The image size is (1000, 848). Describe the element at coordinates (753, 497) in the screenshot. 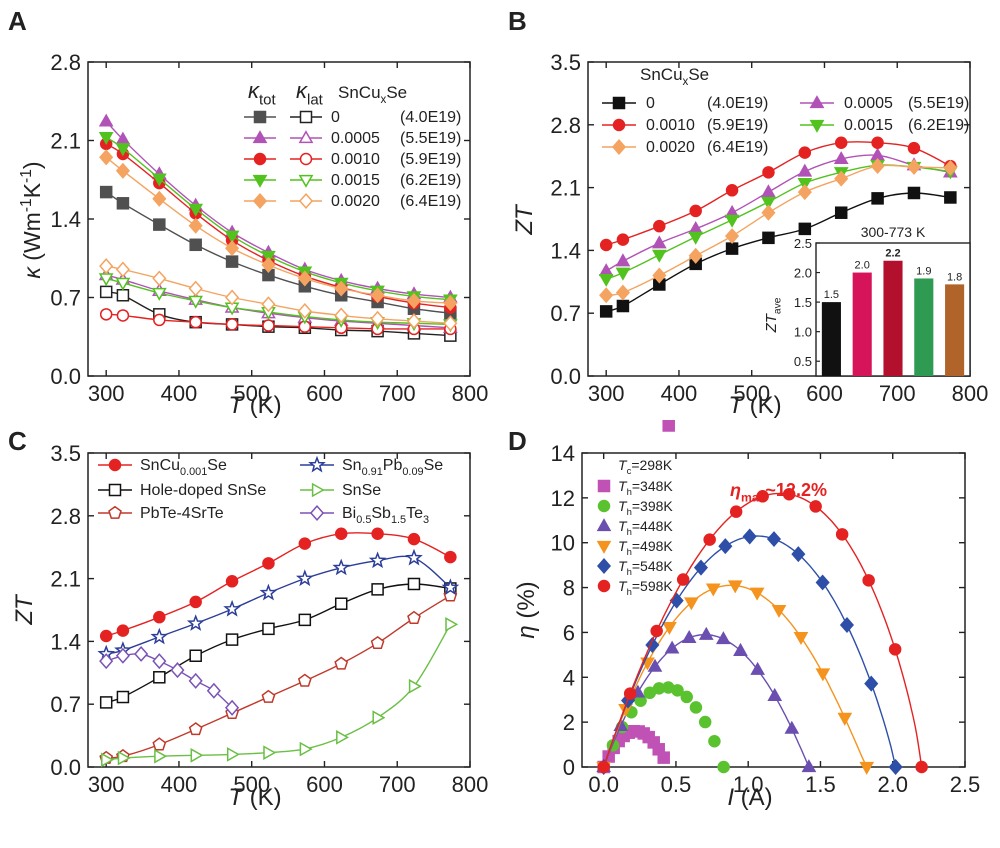

I see `label-part: max` at that location.